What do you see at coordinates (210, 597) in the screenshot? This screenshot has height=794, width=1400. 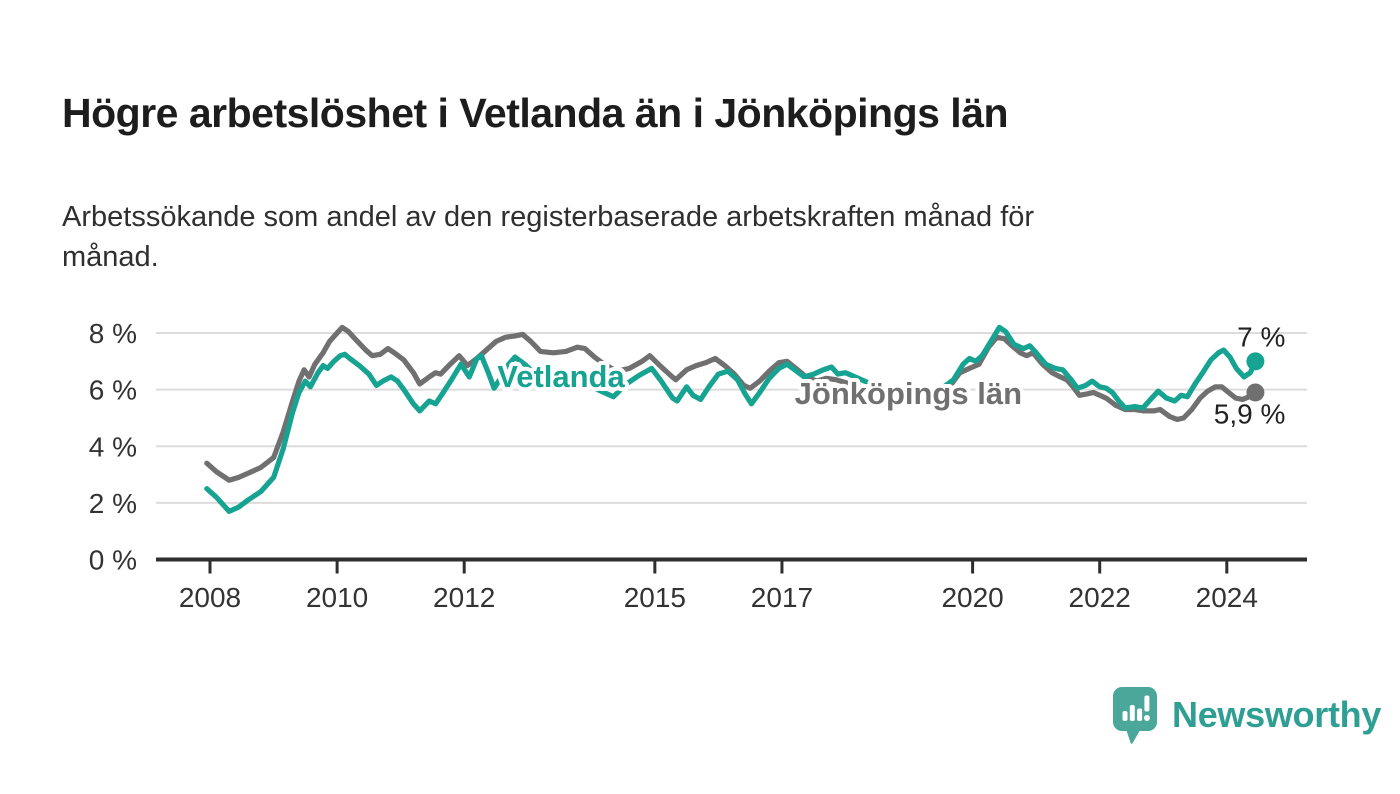 I see `x-axis-label-2008: 2008` at bounding box center [210, 597].